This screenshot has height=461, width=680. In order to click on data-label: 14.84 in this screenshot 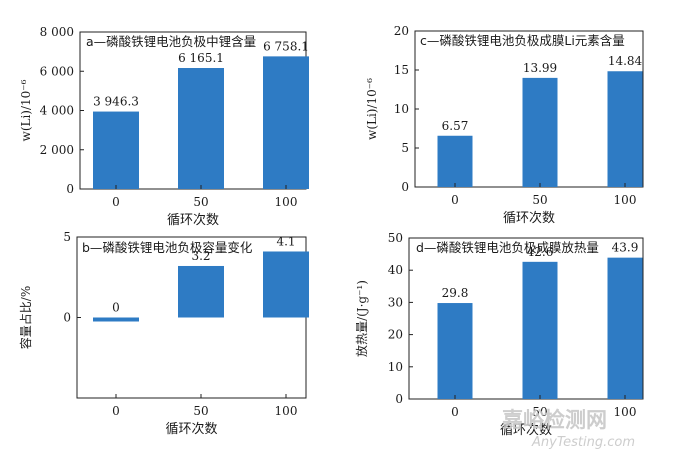, I will do `click(625, 61)`.